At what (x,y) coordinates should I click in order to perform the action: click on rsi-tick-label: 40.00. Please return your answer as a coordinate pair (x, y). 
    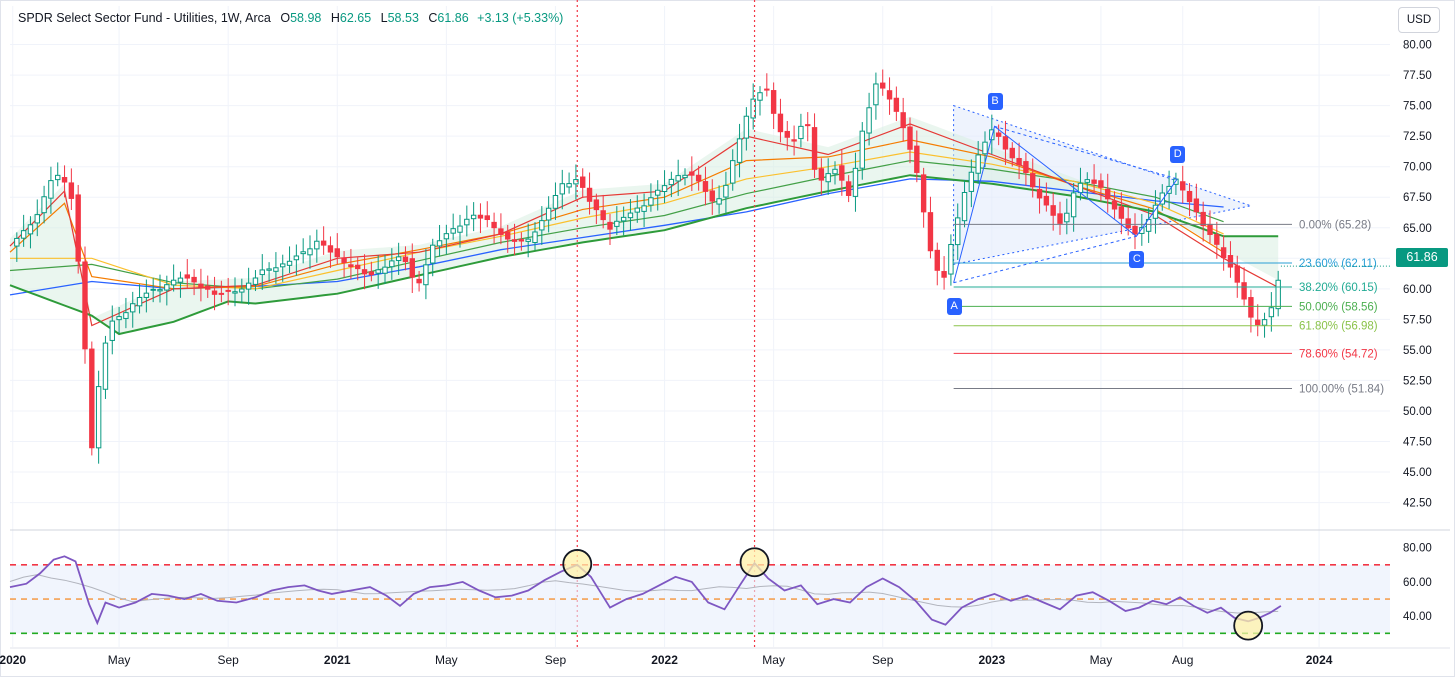
    Looking at the image, I should click on (1417, 617).